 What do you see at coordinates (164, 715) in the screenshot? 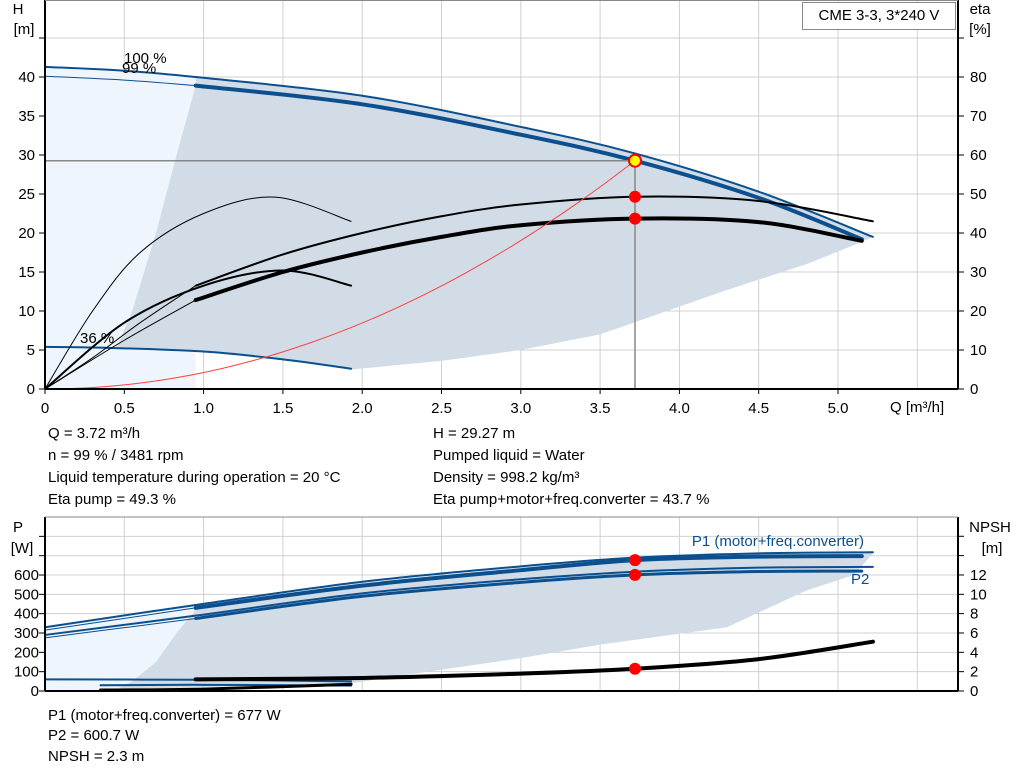
I see `info-p1: P1 (motor+freq.converter) = 677 W` at bounding box center [164, 715].